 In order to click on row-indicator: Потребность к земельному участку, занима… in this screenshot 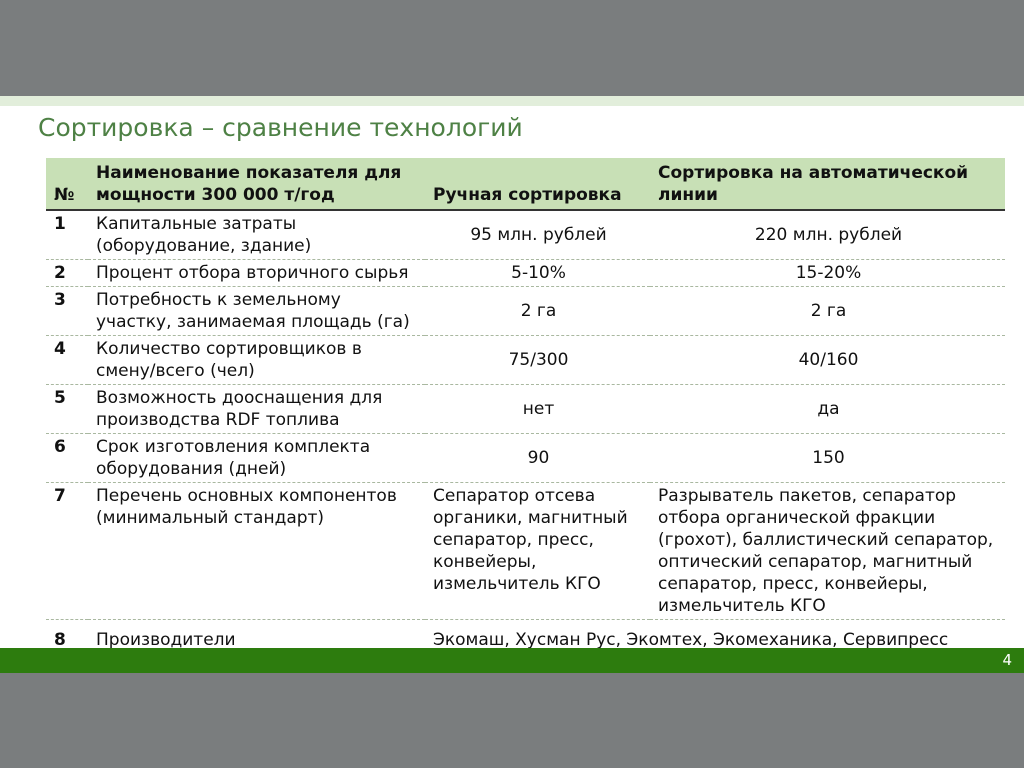, I will do `click(253, 311)`.